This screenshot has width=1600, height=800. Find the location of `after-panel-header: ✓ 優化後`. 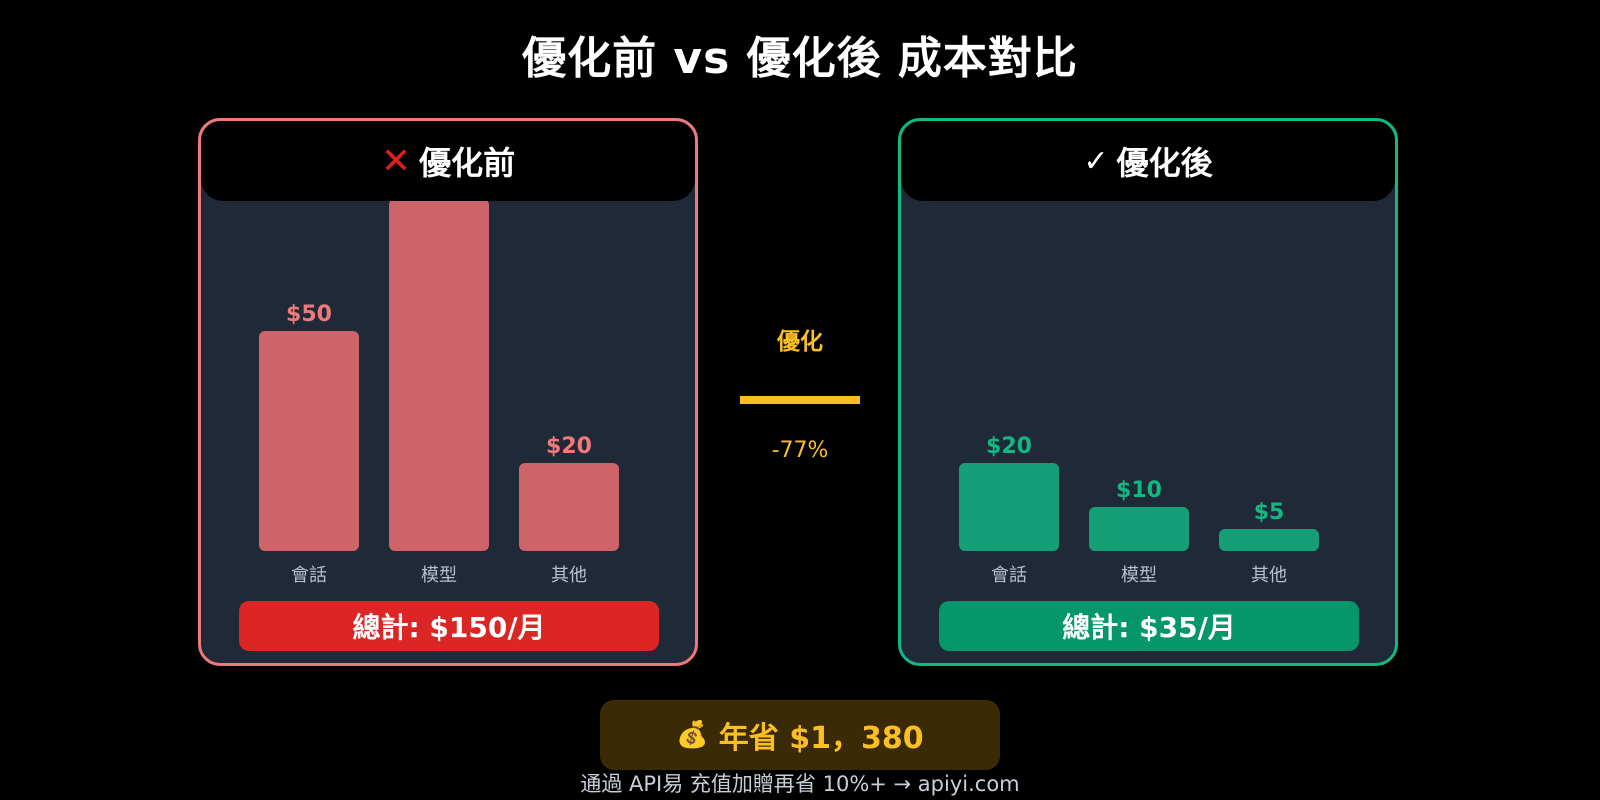

after-panel-header: ✓ 優化後 is located at coordinates (1148, 161).